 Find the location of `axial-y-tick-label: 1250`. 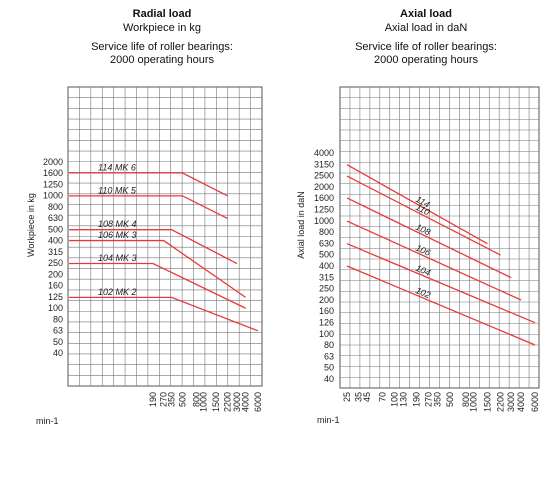

axial-y-tick-label: 1250 is located at coordinates (324, 210).